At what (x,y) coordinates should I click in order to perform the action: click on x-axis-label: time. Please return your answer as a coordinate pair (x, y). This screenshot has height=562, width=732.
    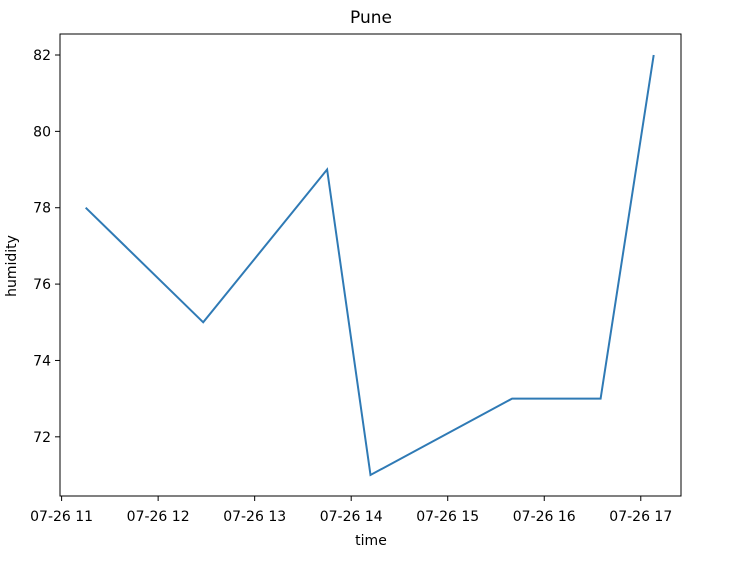
    Looking at the image, I should click on (371, 541).